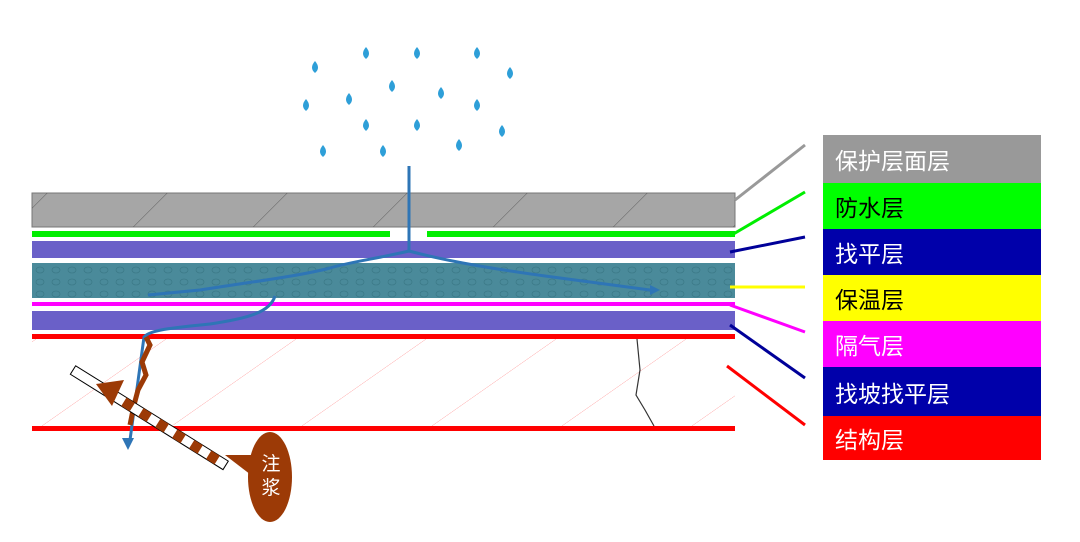 Image resolution: width=1080 pixels, height=542 pixels. Describe the element at coordinates (932, 159) in the screenshot. I see `legend-item: 保护层面层` at that location.